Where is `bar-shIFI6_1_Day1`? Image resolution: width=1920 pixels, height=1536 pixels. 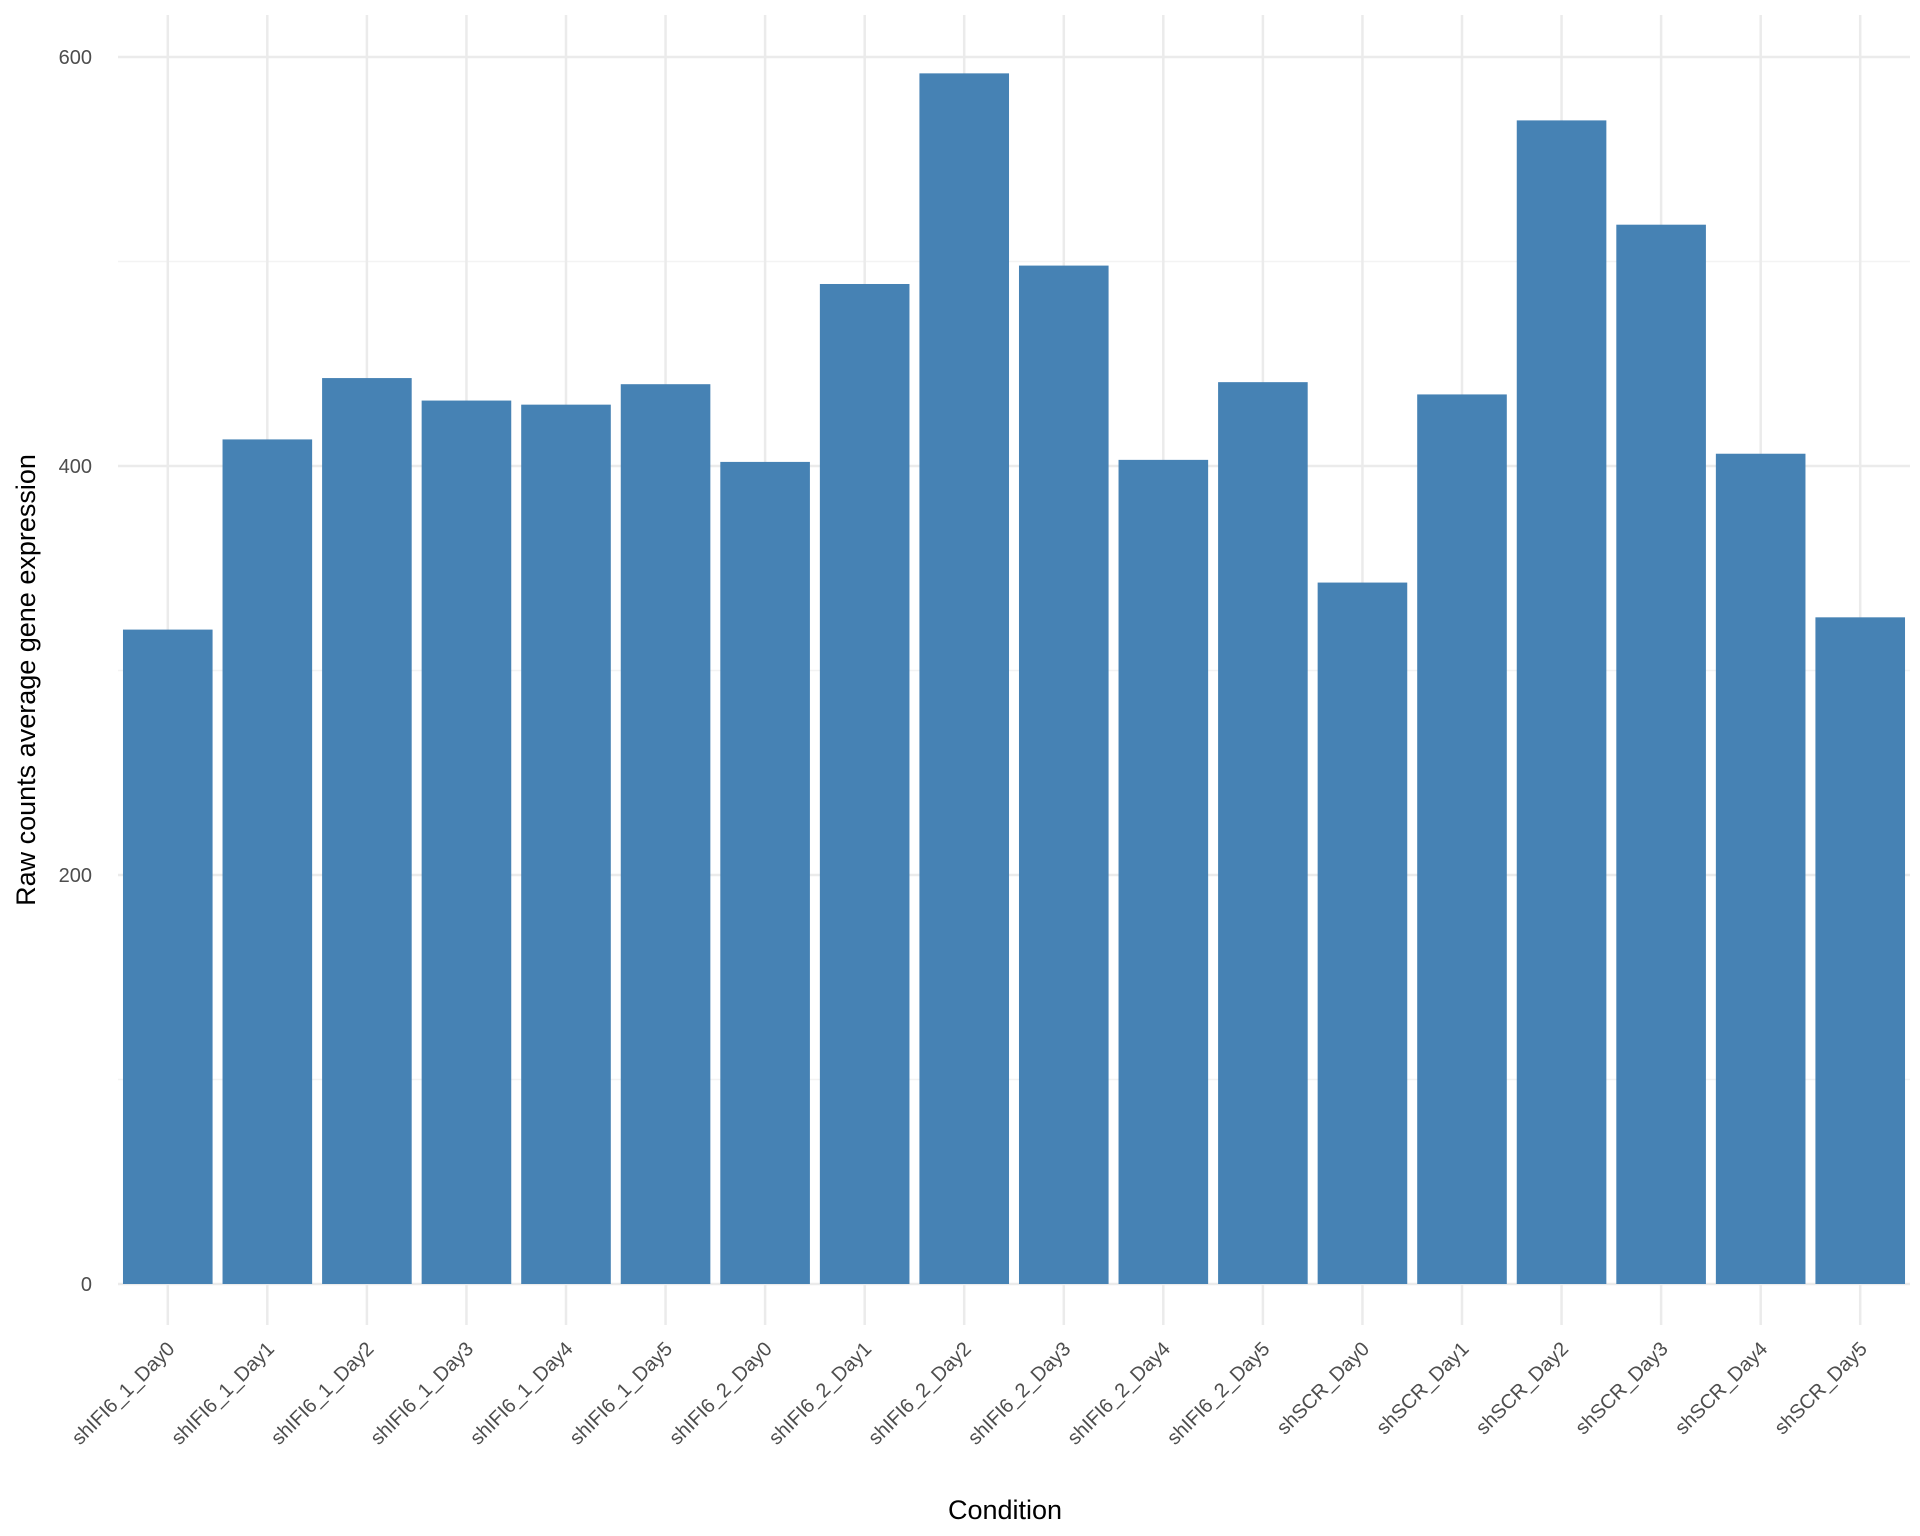
bar-shIFI6_1_Day1 is located at coordinates (267, 861).